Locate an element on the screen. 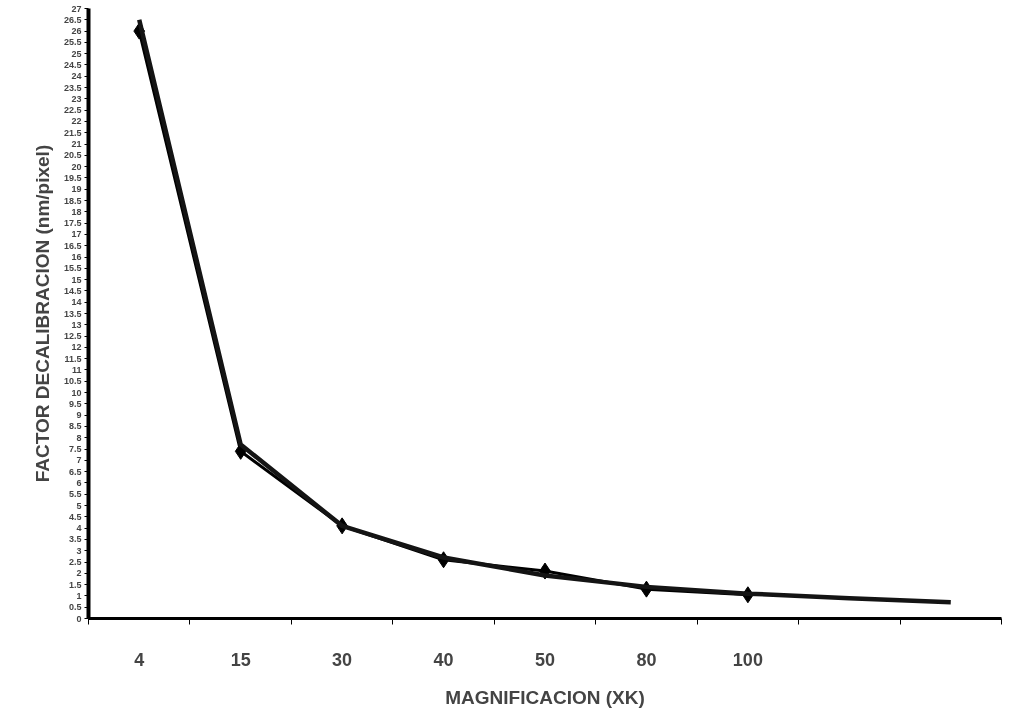  y-tick-label: 17.5 is located at coordinates (72, 223).